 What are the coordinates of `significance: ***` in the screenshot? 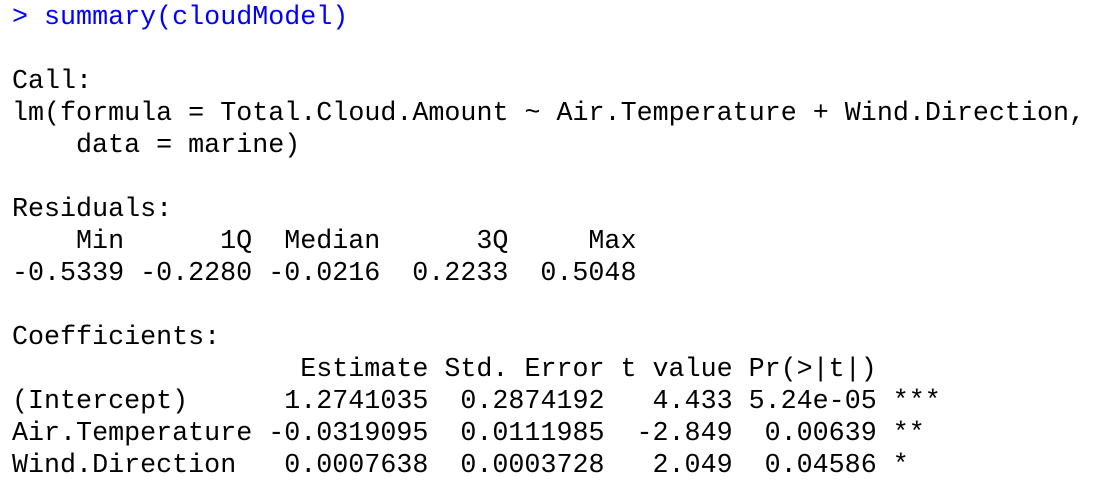 It's located at (916, 402).